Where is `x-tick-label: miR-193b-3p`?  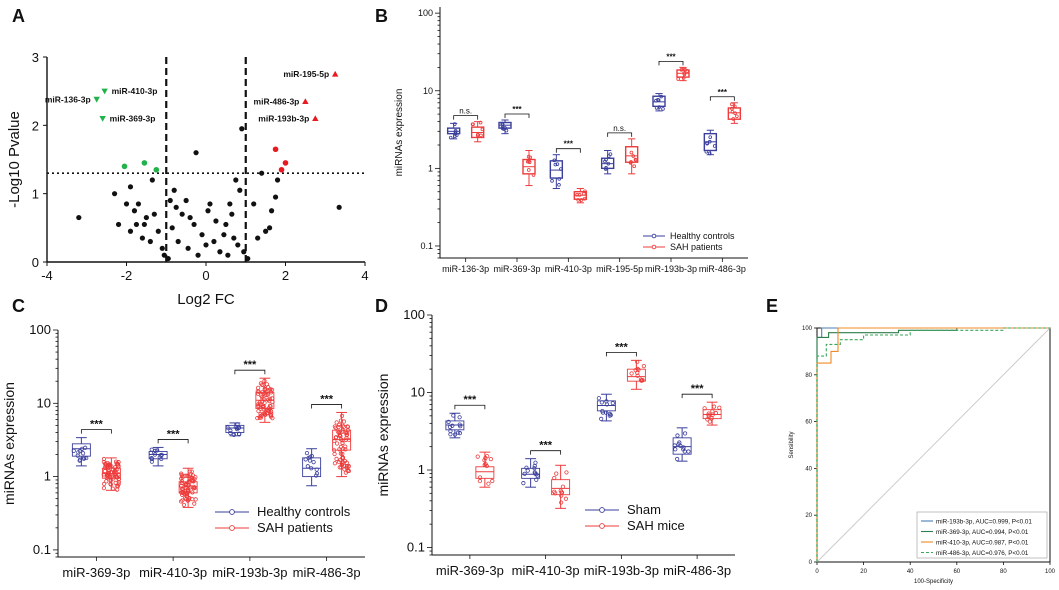 x-tick-label: miR-193b-3p is located at coordinates (671, 269).